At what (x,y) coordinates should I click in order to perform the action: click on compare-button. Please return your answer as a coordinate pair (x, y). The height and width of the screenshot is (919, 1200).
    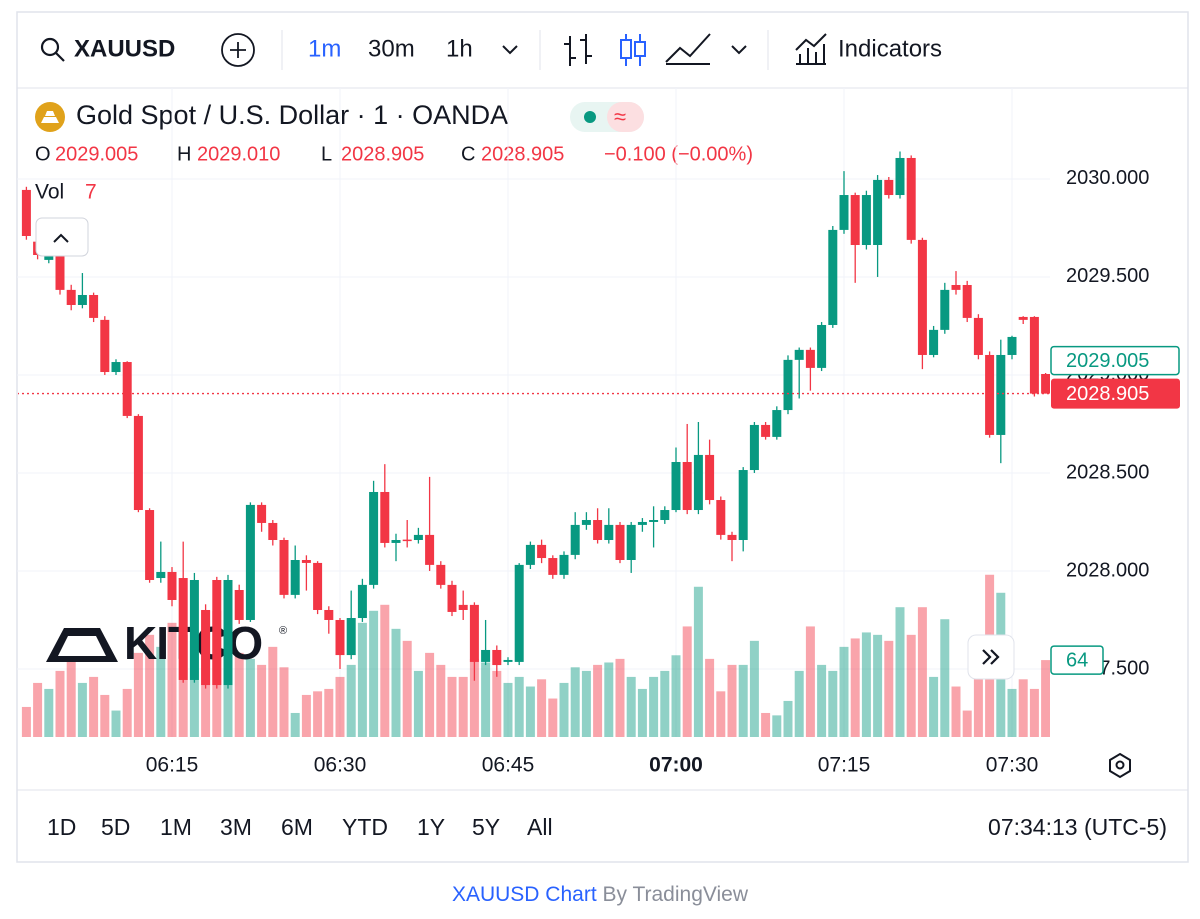
    Looking at the image, I should click on (238, 50).